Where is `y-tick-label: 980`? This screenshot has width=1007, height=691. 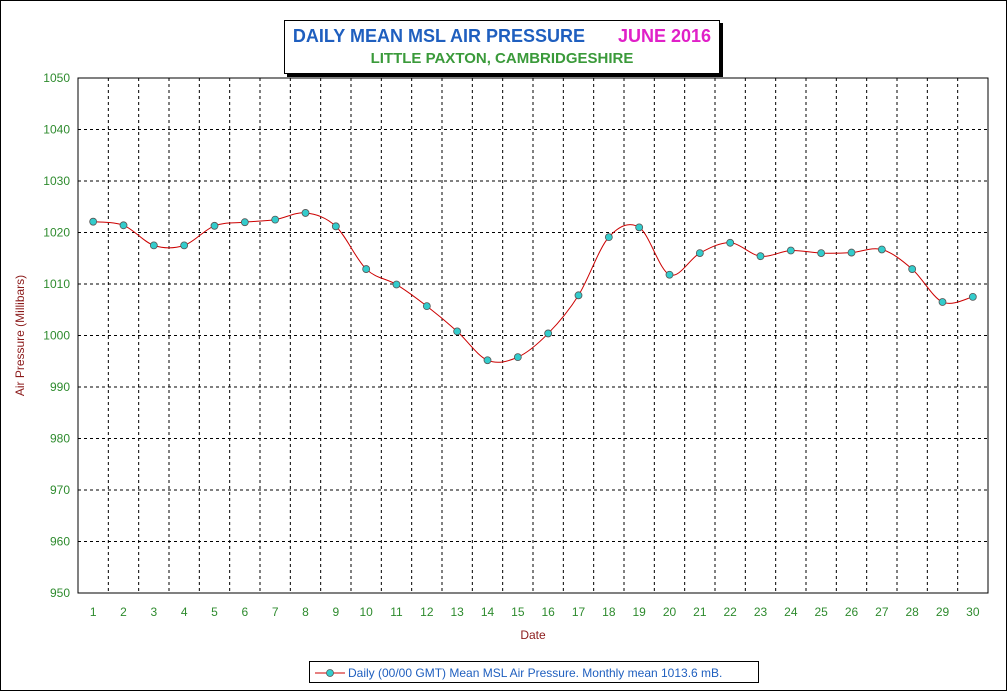 y-tick-label: 980 is located at coordinates (60, 439).